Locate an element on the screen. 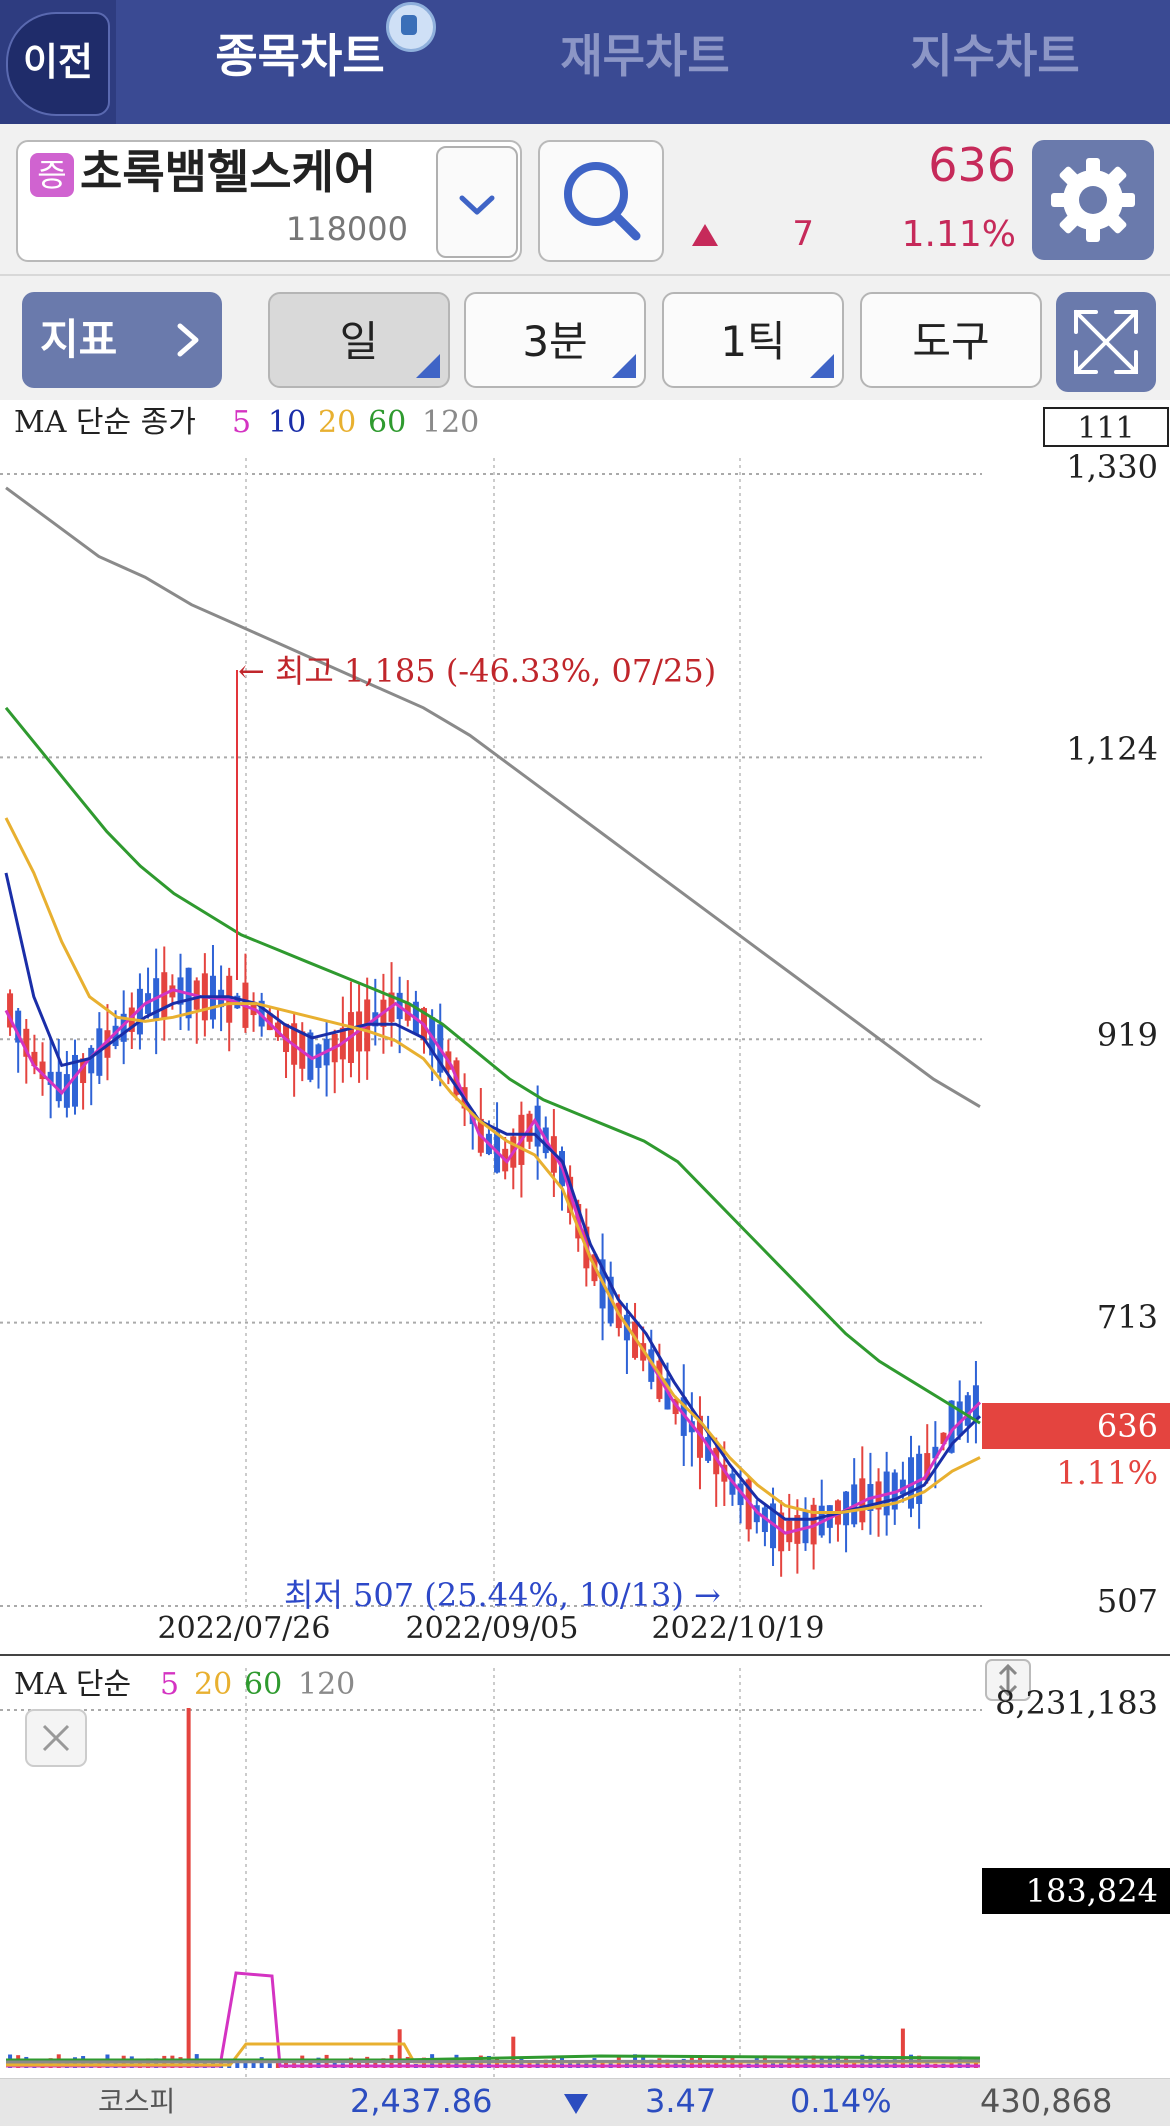  tools-button: 도구 is located at coordinates (951, 340).